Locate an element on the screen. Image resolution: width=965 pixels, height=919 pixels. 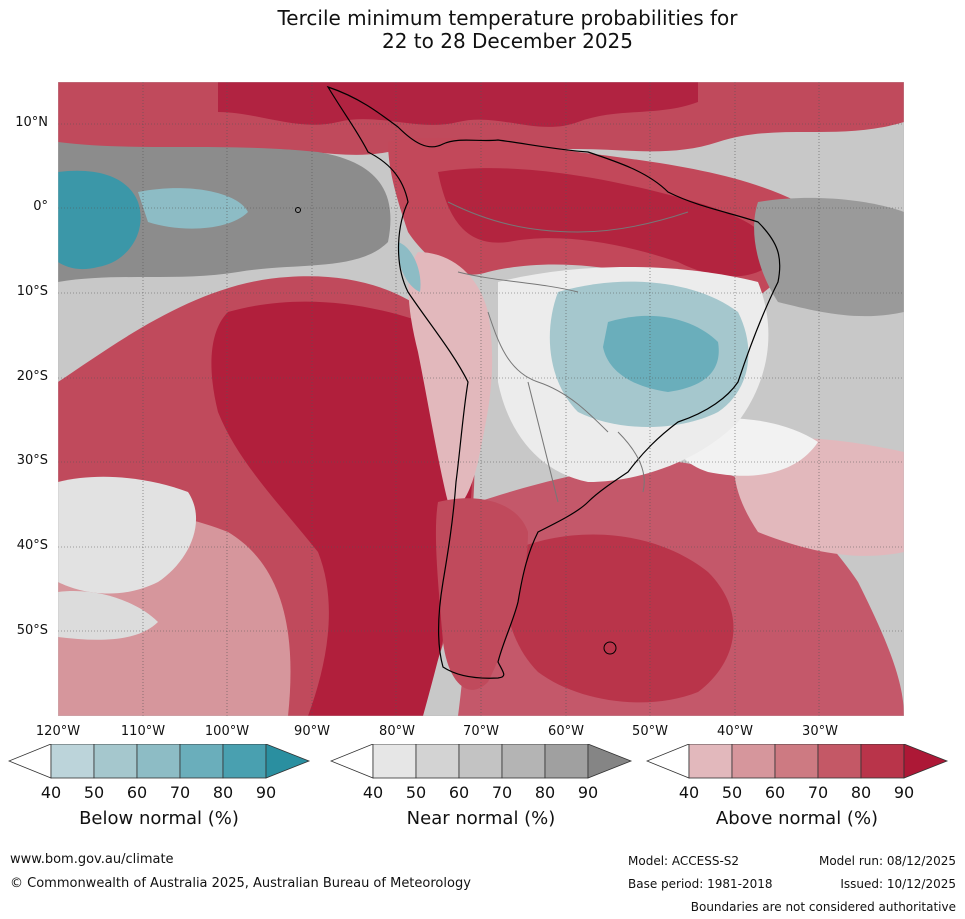
colorbar-near-tick: 90 is located at coordinates (588, 792).